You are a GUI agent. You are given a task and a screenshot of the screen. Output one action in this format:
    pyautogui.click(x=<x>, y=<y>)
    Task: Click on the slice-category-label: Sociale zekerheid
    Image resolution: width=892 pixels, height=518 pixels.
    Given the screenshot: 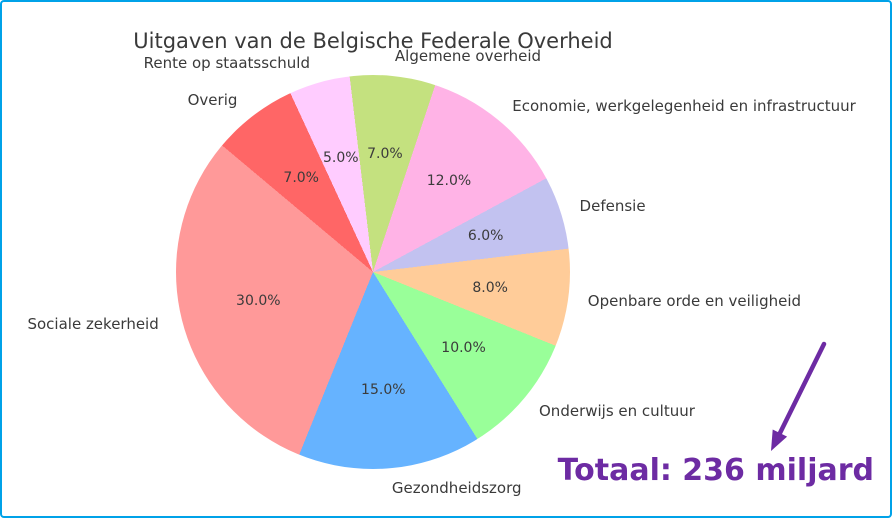 What is the action you would take?
    pyautogui.click(x=93, y=324)
    